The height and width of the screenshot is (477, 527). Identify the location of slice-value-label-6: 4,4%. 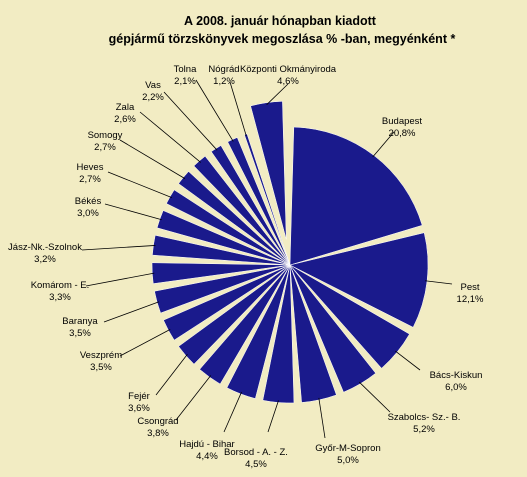
(207, 456).